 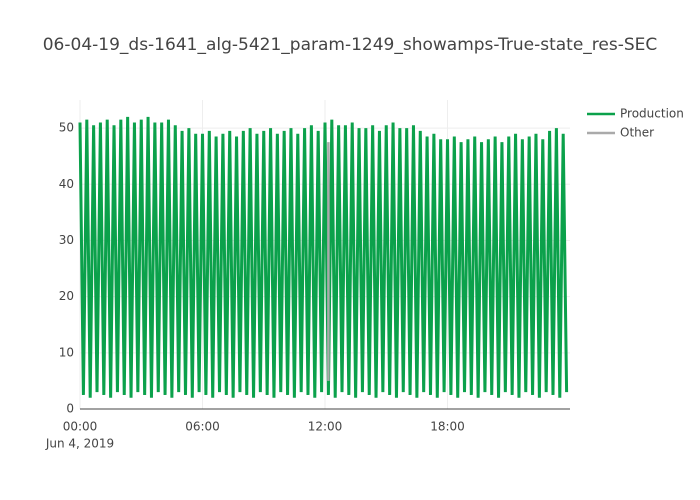 What do you see at coordinates (637, 133) in the screenshot?
I see `legend-label: Other` at bounding box center [637, 133].